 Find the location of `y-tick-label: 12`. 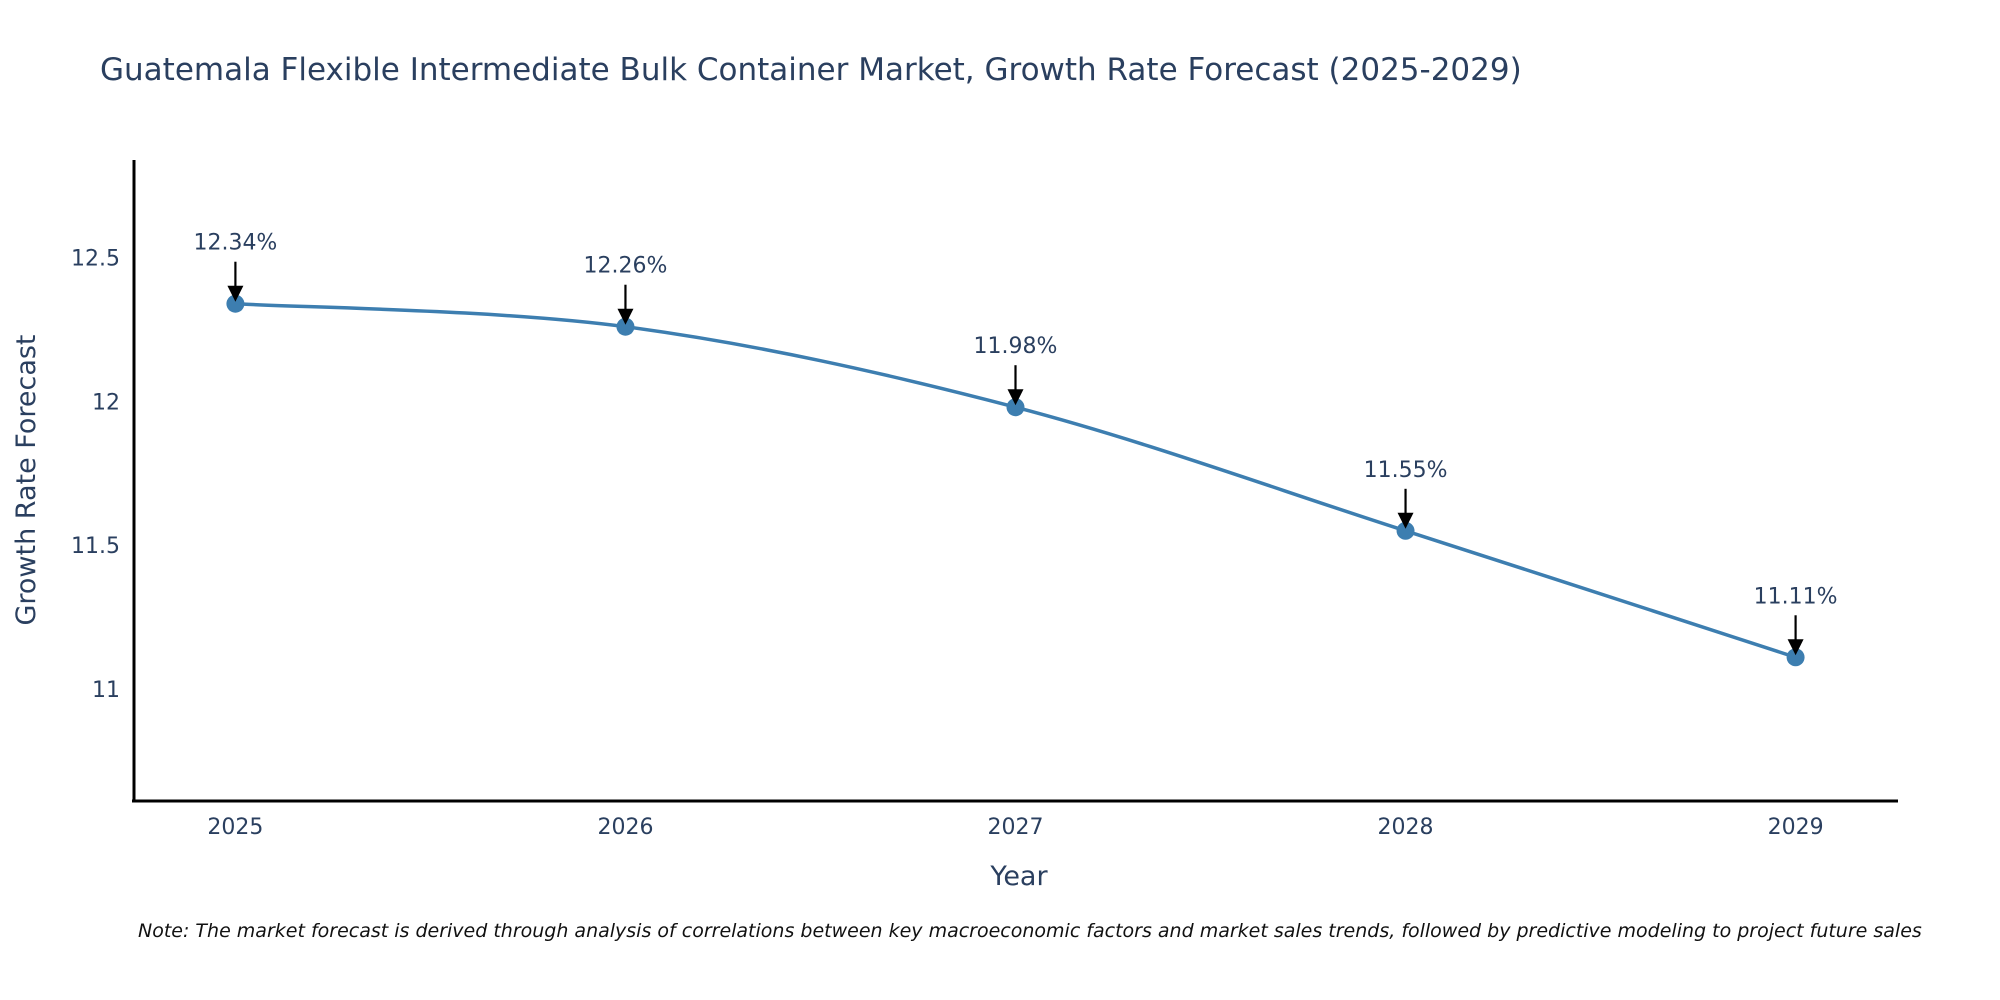

y-tick-label: 12 is located at coordinates (106, 402).